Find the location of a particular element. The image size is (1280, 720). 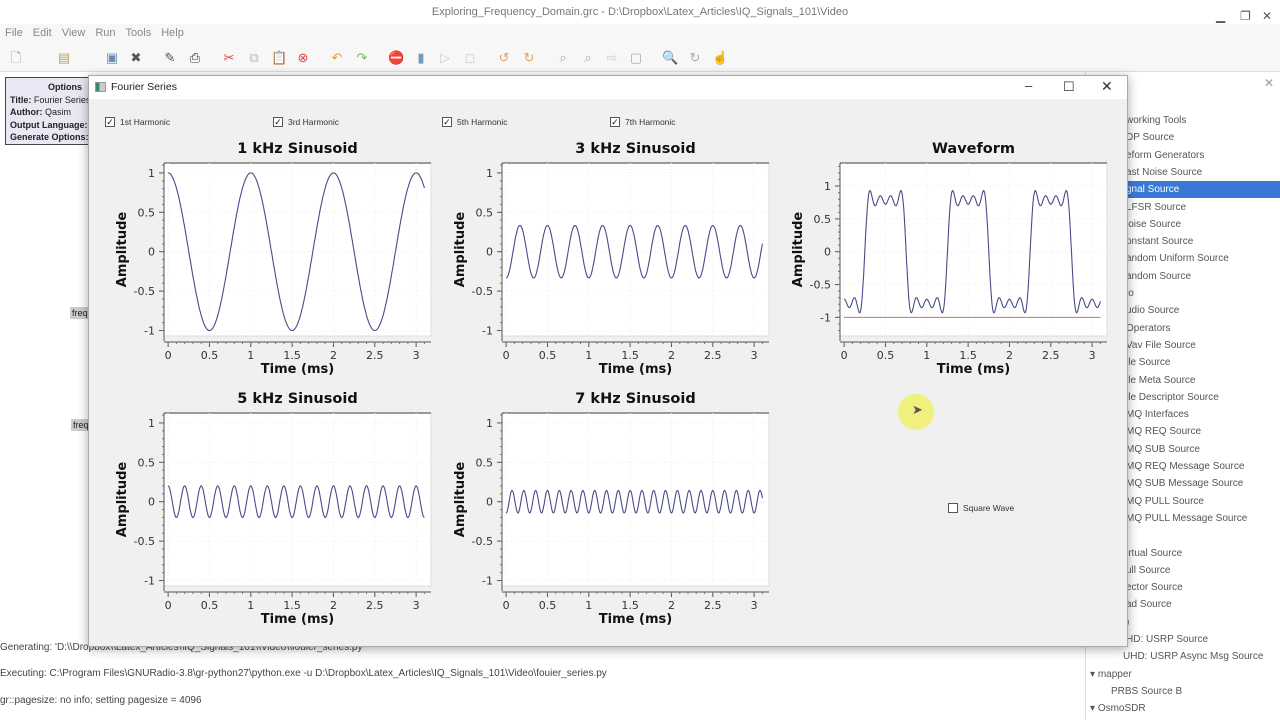

tree-item: ast Noise Source is located at coordinates (1183, 172).